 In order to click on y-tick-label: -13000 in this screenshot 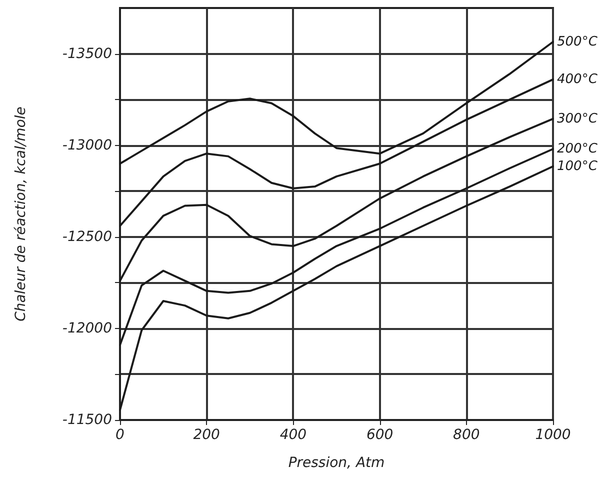, I will do `click(87, 145)`.